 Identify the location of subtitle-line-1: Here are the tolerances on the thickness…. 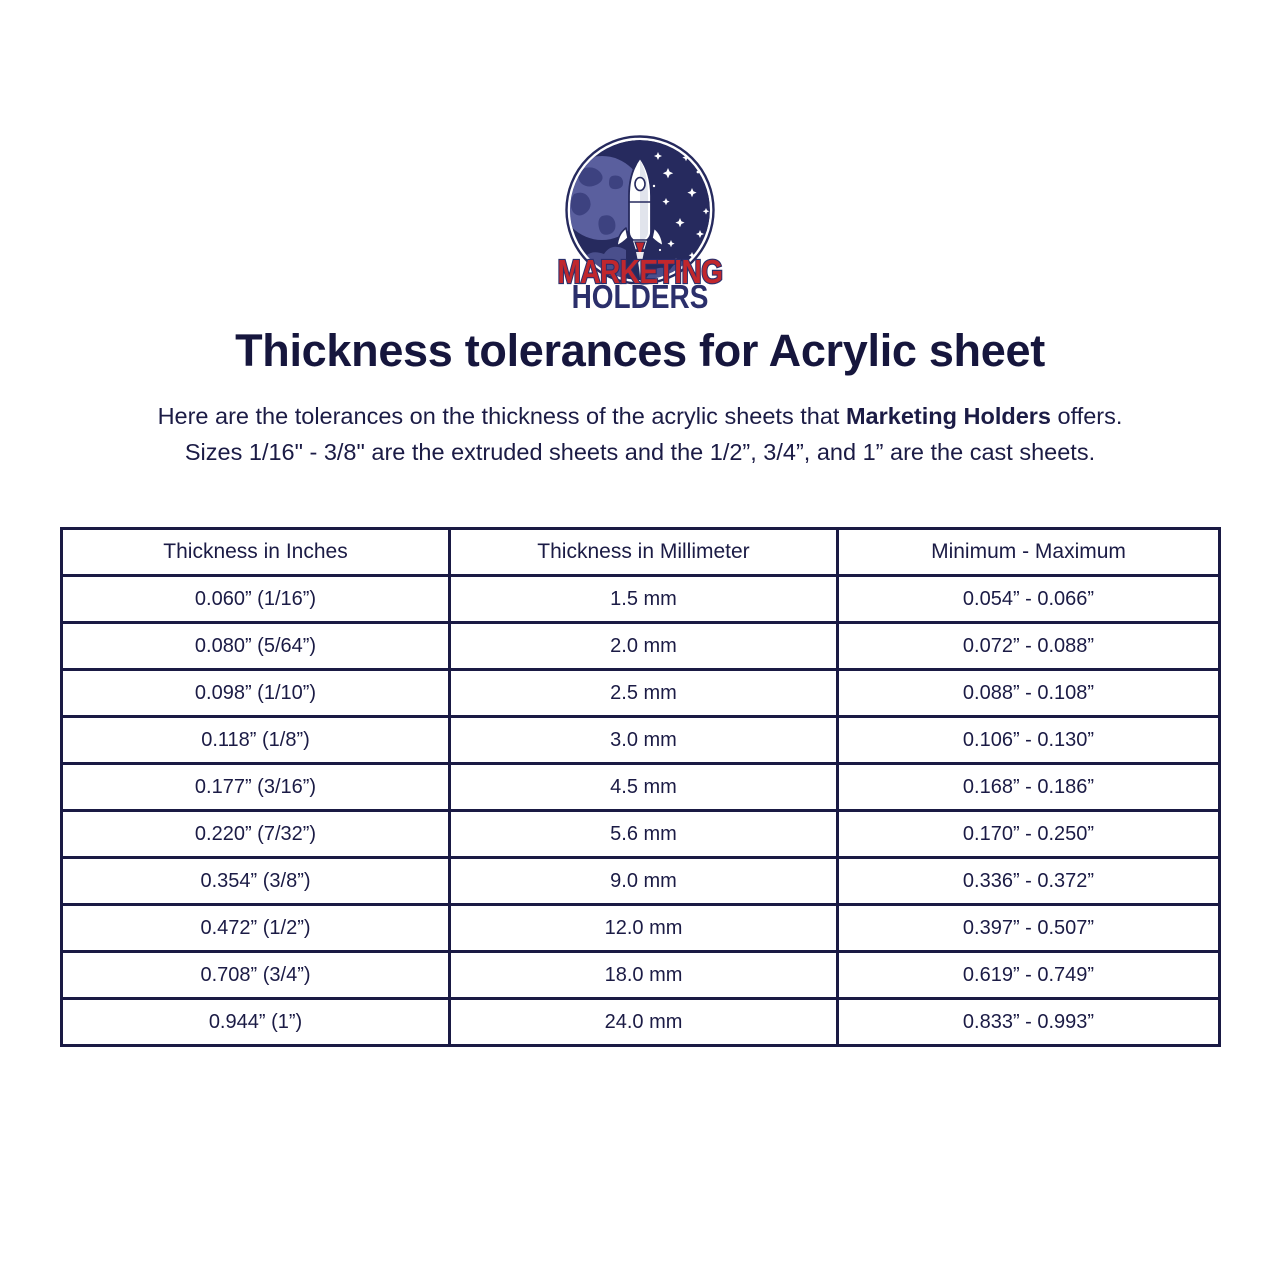
(640, 416).